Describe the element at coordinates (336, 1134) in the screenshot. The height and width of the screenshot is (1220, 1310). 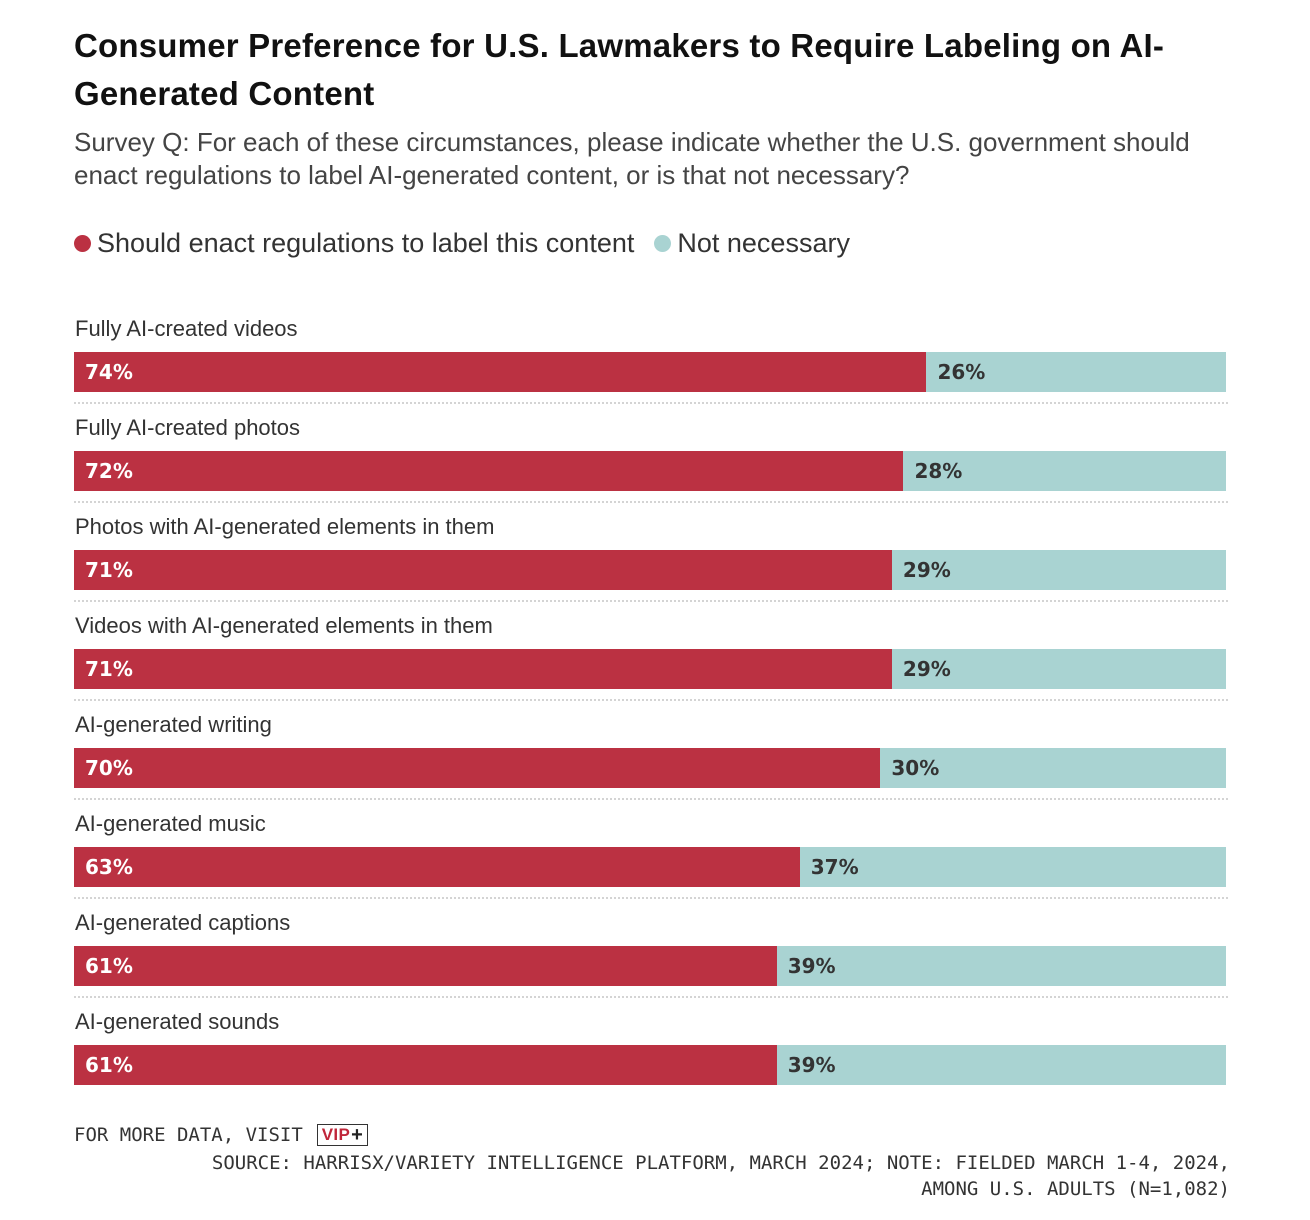
I see `vip-logo-text: VIP` at that location.